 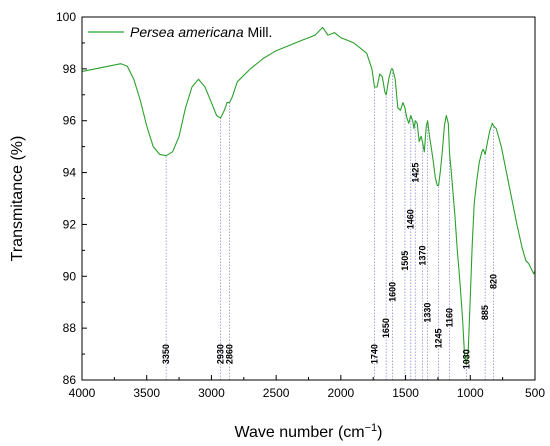 I want to click on x-tick-label: 500, so click(x=535, y=393).